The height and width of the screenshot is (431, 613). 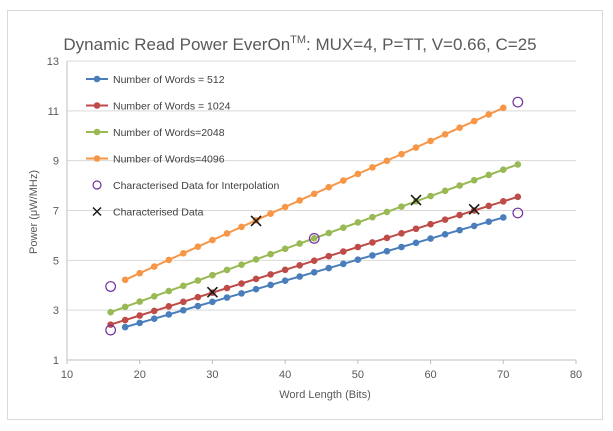 I want to click on y-tick-label: 1, so click(x=56, y=361).